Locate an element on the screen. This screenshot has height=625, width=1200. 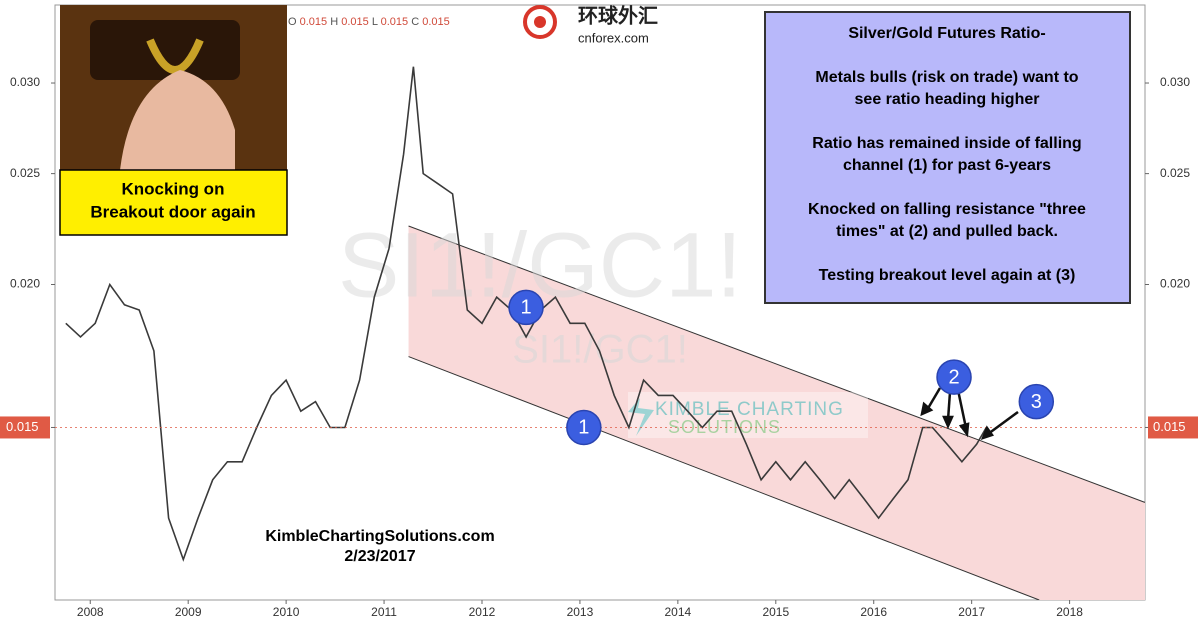
text-box-line: Ratio has remained inside of falling is located at coordinates (946, 143).